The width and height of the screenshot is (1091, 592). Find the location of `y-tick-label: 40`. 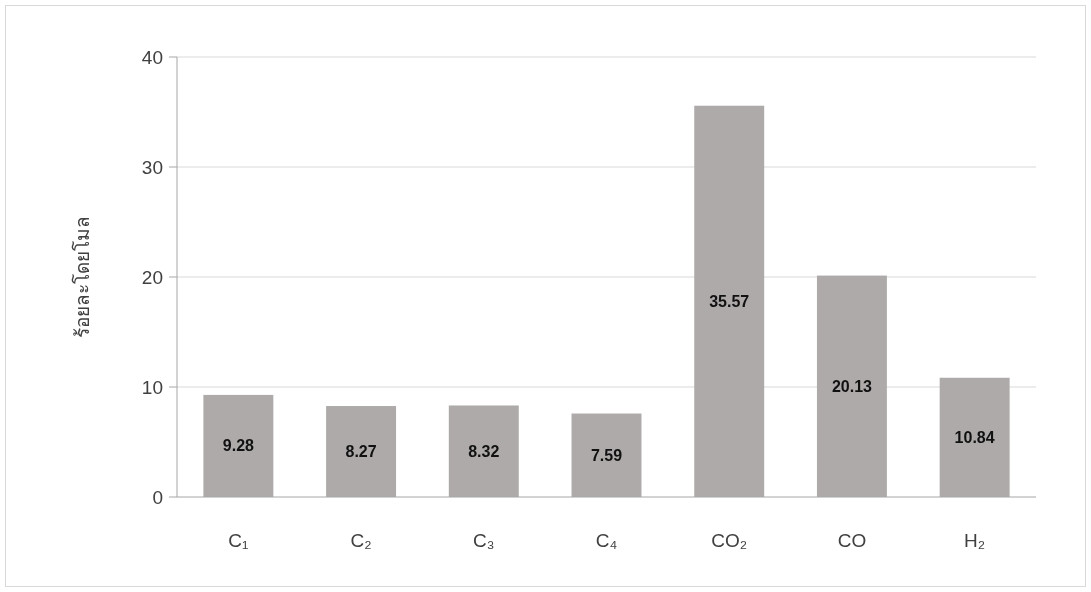

y-tick-label: 40 is located at coordinates (152, 57).